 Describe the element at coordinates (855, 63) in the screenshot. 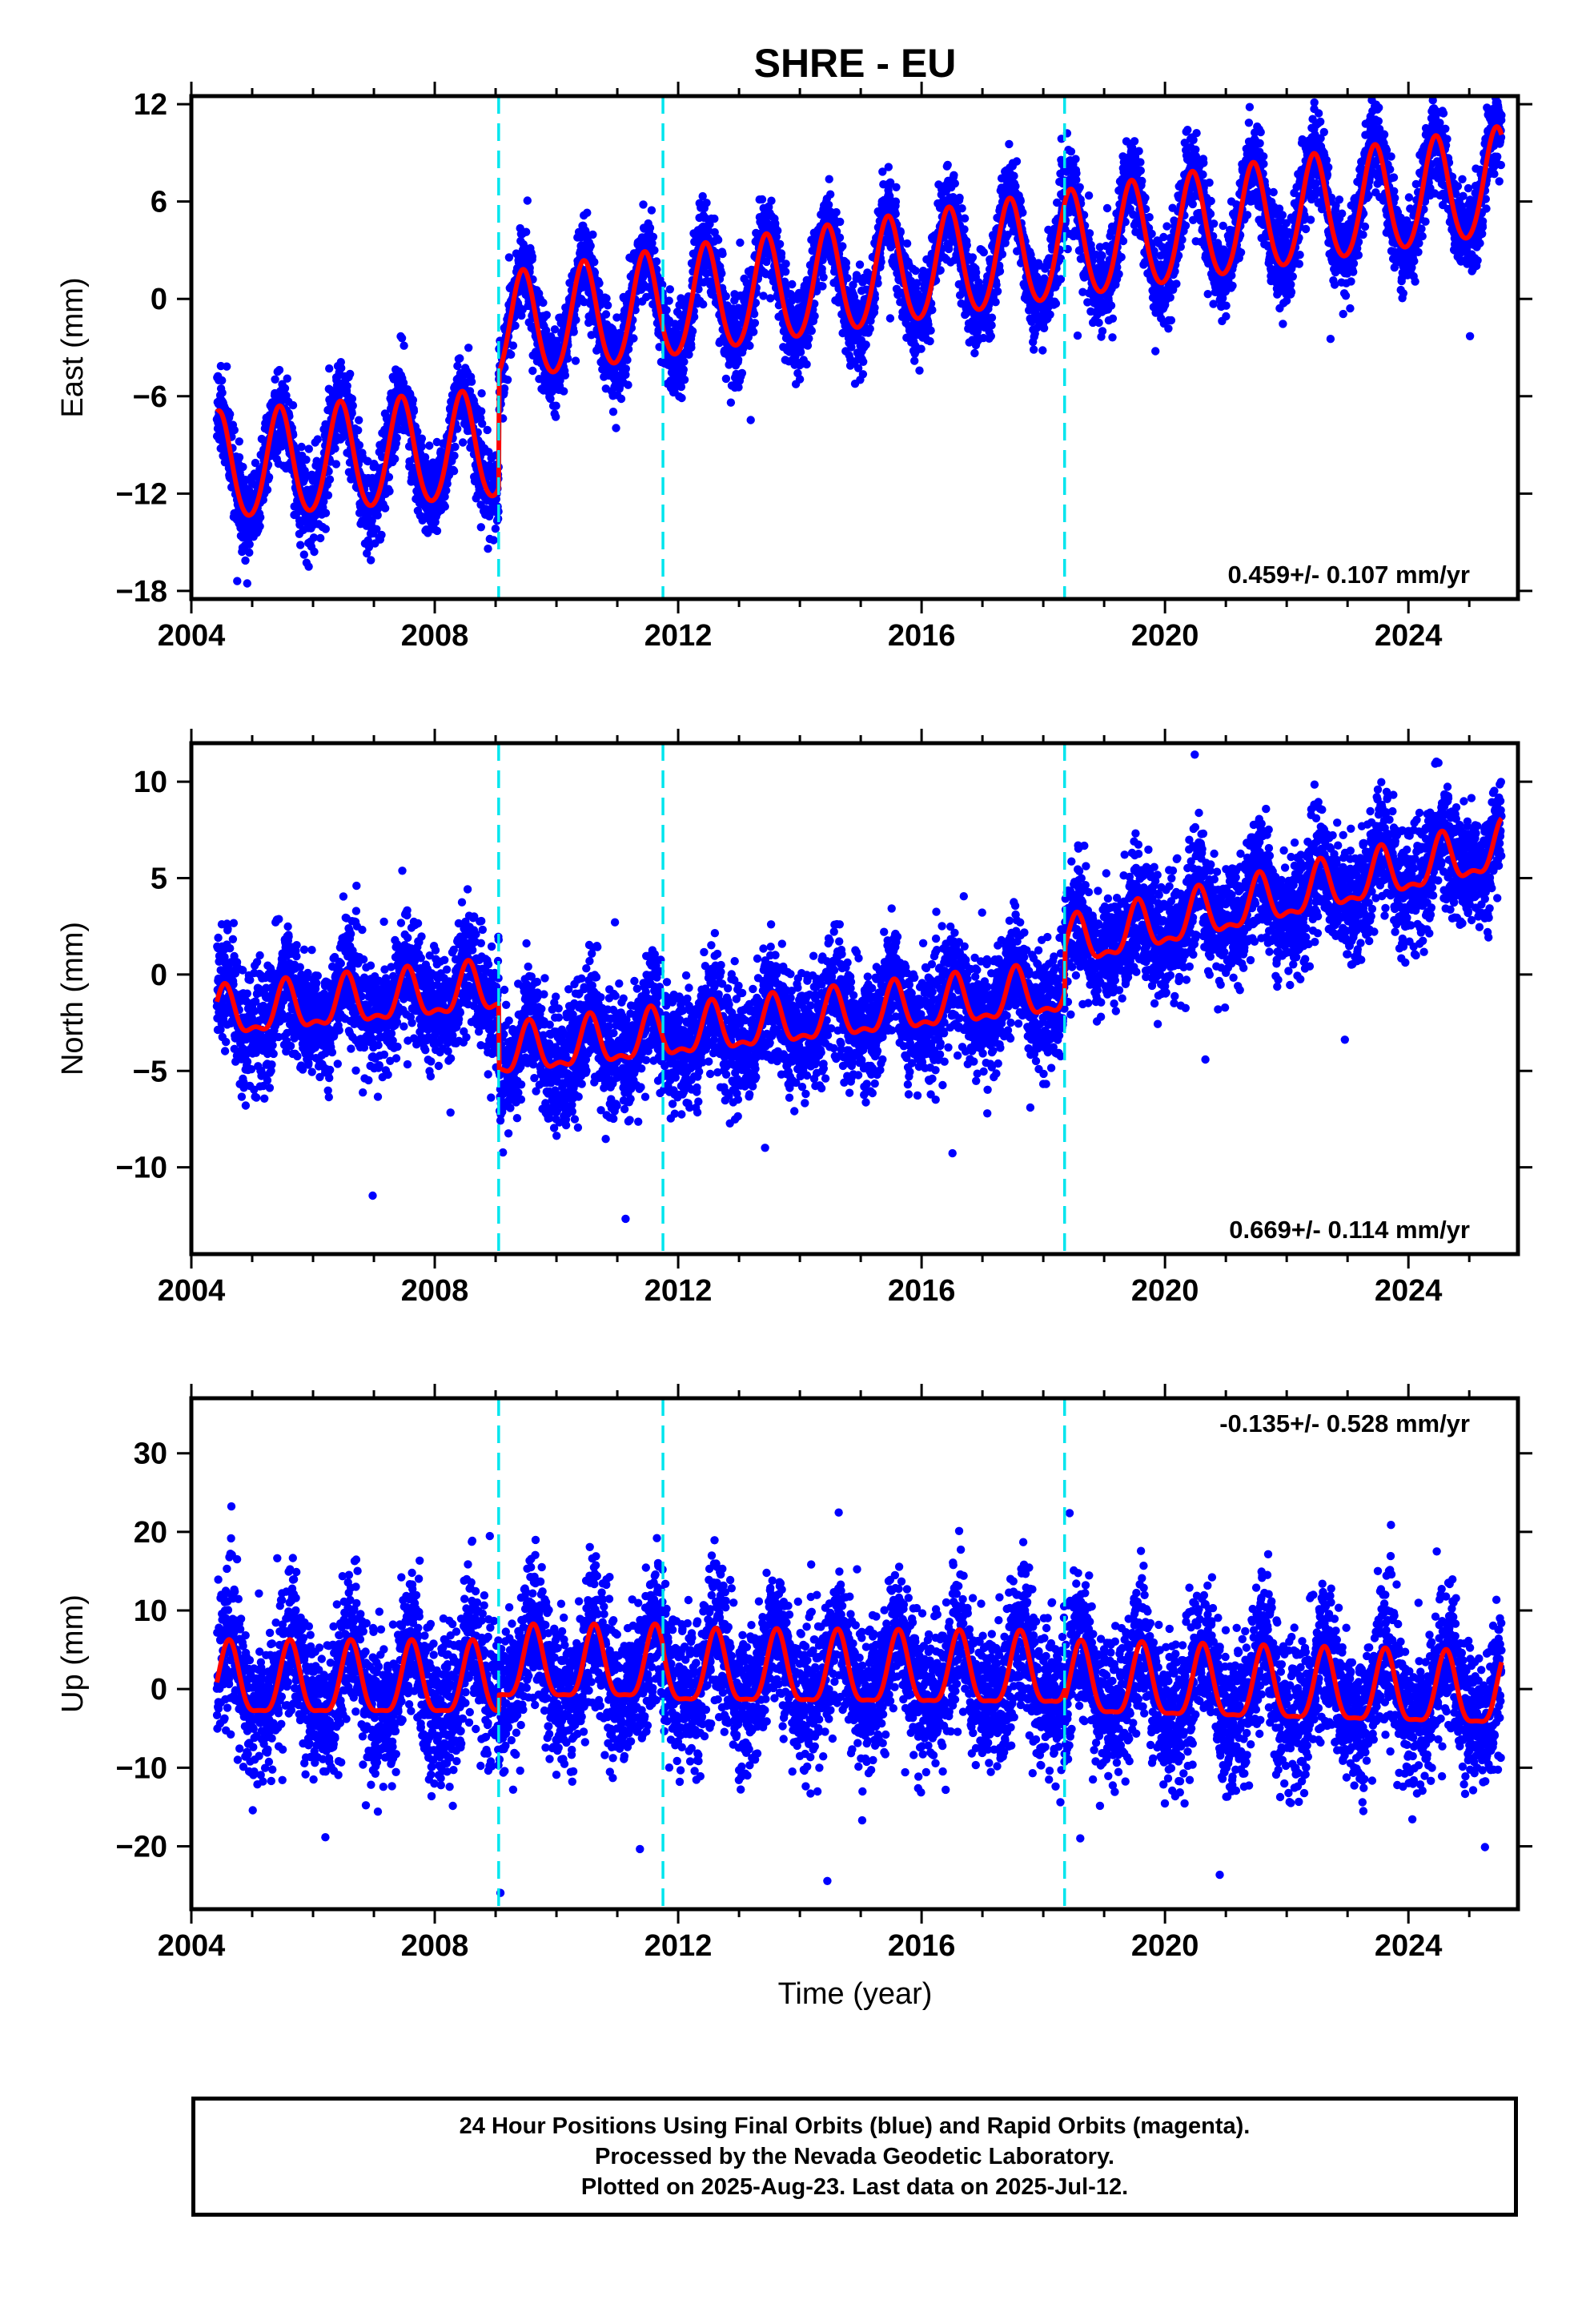

I see `chart-title: SHRE - EU` at that location.